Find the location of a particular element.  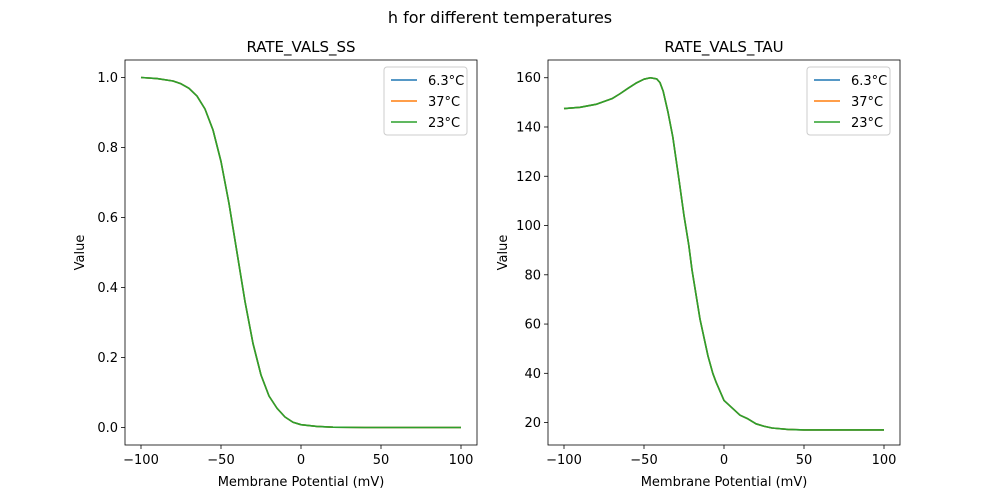

y-tick-label: 0.4 is located at coordinates (107, 288).